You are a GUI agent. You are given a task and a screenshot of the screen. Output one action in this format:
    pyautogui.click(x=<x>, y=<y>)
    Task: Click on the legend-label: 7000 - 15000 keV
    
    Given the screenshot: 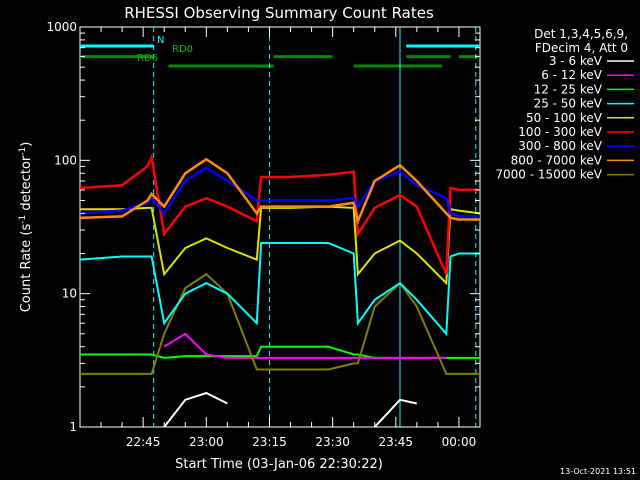 What is the action you would take?
    pyautogui.click(x=548, y=175)
    